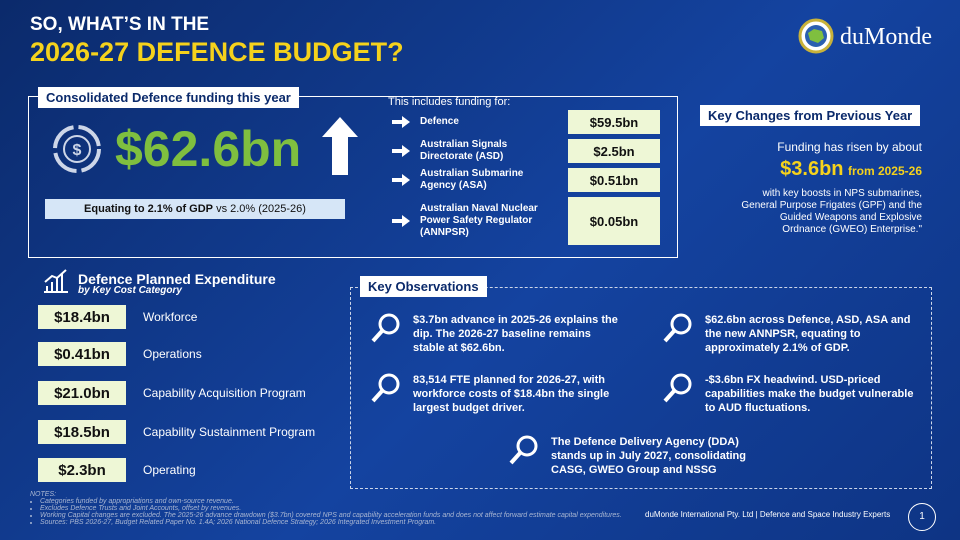 This screenshot has width=960, height=540. What do you see at coordinates (884, 171) in the screenshot?
I see `key-changes-since: from 2025-26` at bounding box center [884, 171].